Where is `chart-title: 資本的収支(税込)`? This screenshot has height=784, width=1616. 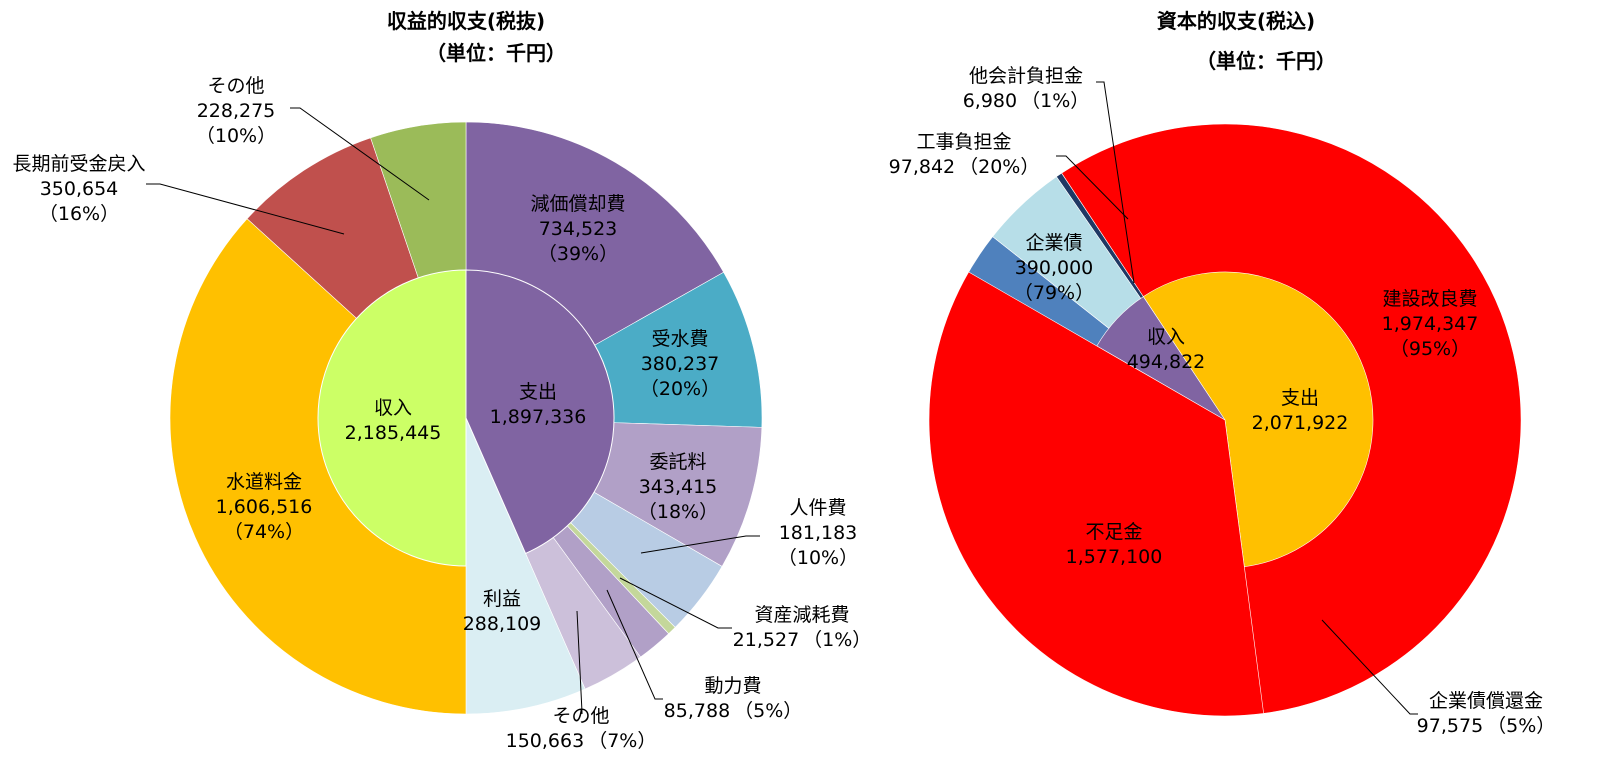 chart-title: 資本的収支(税込) is located at coordinates (1236, 21).